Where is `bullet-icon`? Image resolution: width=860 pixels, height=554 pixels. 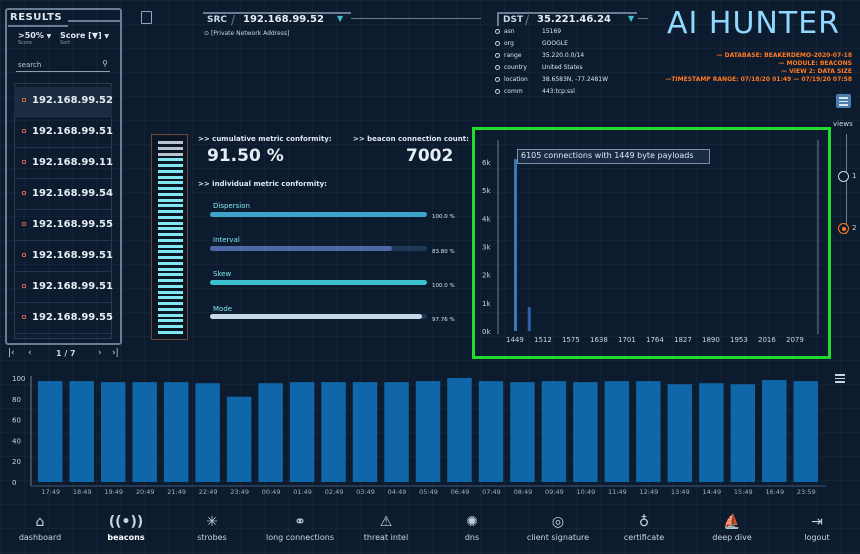
bullet-icon is located at coordinates (497, 43).